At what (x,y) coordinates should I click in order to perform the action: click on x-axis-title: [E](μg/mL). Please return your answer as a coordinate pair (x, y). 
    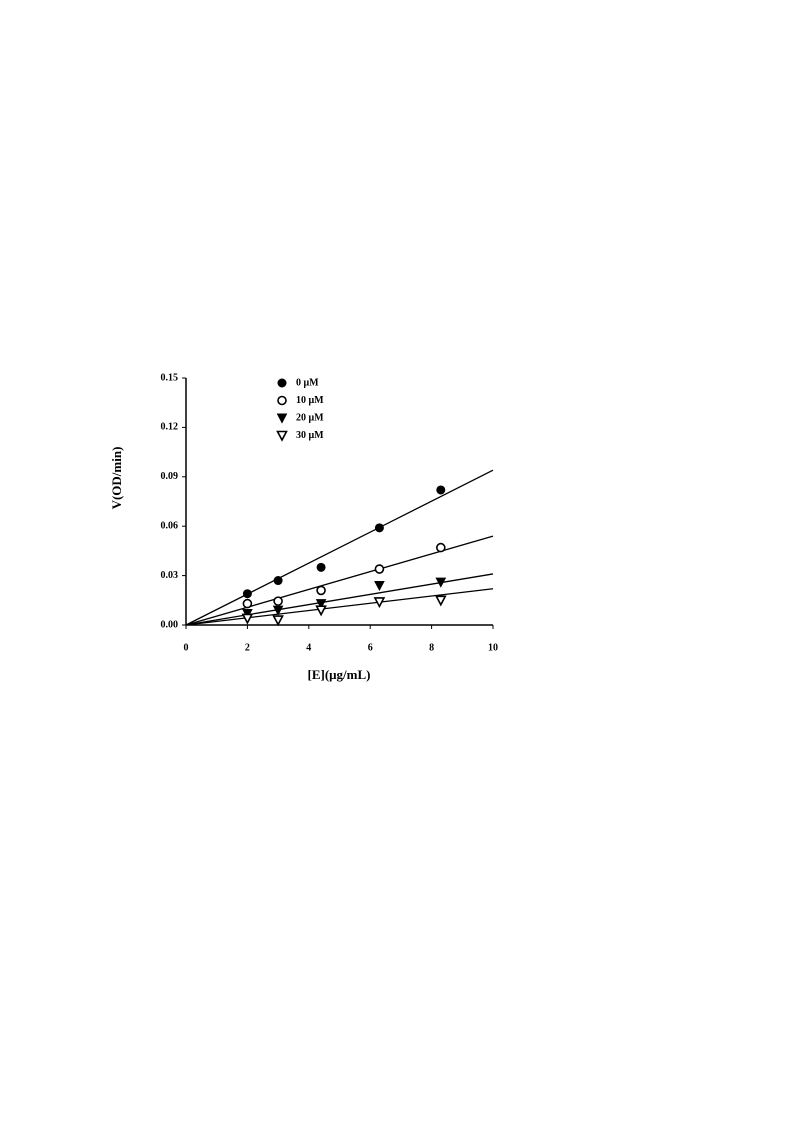
    Looking at the image, I should click on (339, 674).